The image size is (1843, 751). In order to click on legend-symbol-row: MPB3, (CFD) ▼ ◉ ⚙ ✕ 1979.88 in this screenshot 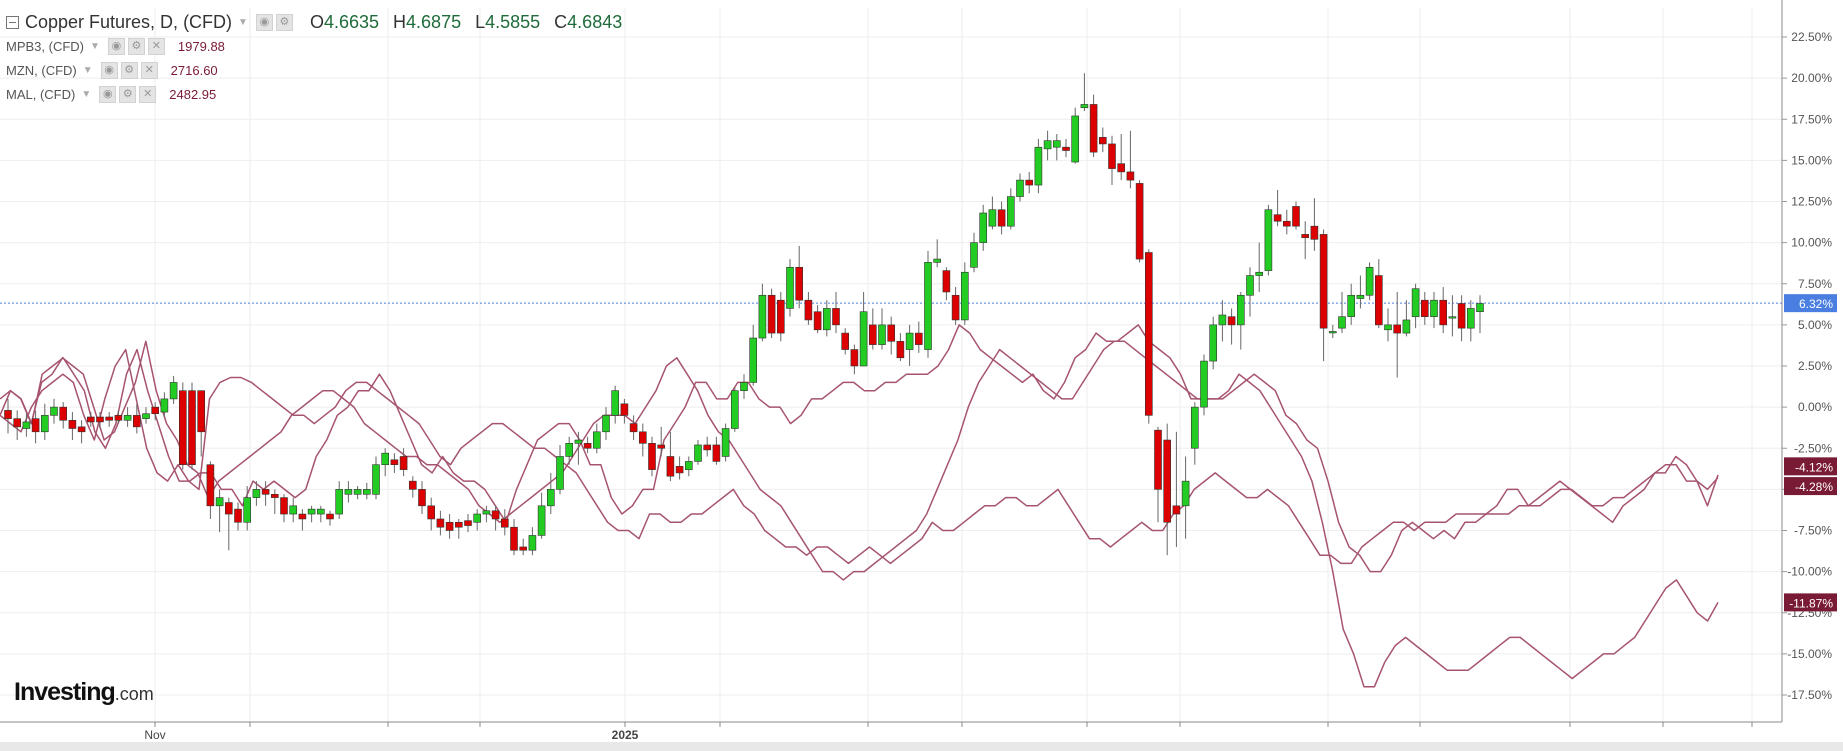, I will do `click(314, 46)`.